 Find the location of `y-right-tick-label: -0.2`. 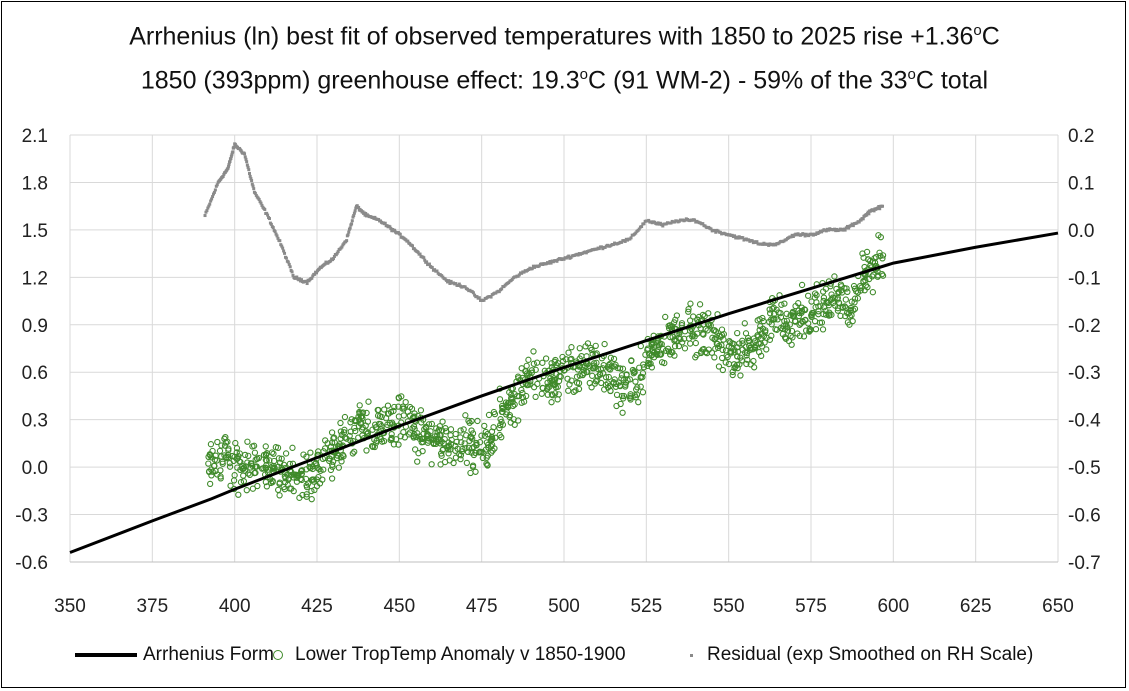

y-right-tick-label: -0.2 is located at coordinates (1084, 326).